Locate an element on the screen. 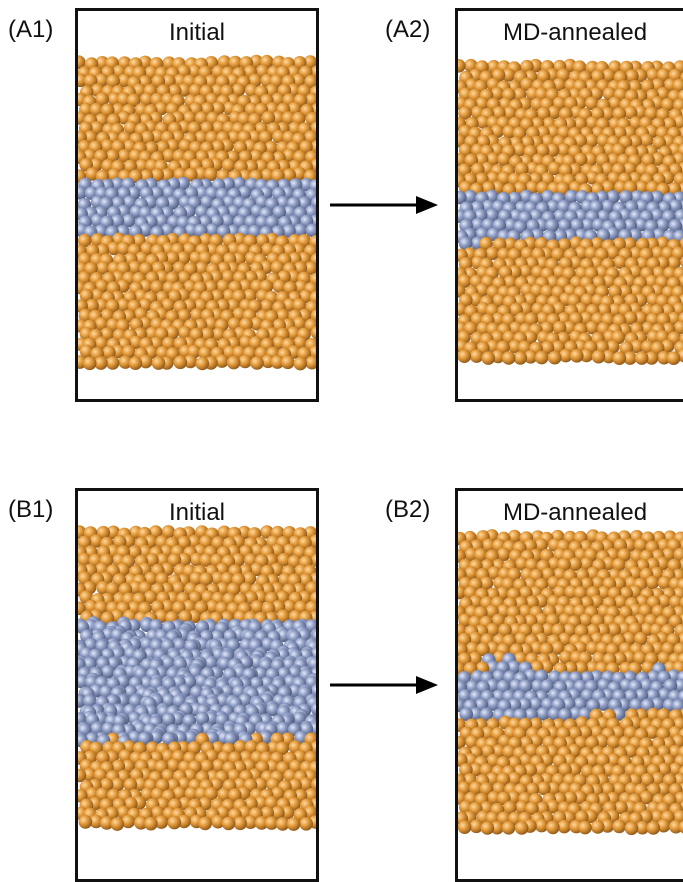 The image size is (683, 882). panel-b2-annealed: MD-annealed is located at coordinates (569, 685).